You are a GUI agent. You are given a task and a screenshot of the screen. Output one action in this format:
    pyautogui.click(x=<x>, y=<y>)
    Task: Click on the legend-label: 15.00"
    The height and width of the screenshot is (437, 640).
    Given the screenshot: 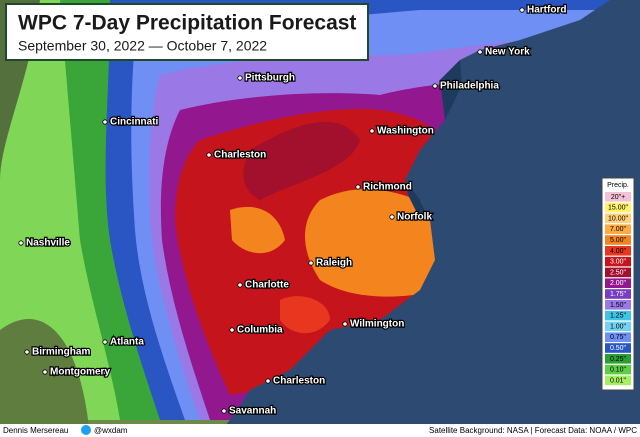 What is the action you would take?
    pyautogui.click(x=618, y=208)
    